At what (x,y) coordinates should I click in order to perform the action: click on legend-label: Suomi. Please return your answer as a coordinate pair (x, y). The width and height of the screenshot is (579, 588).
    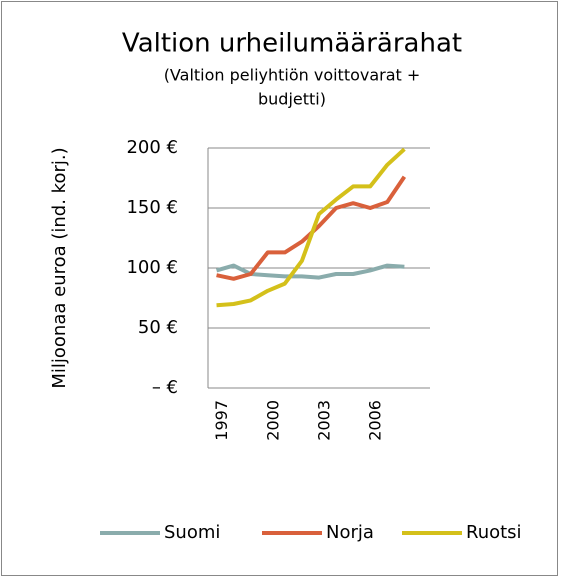
    Looking at the image, I should click on (192, 532).